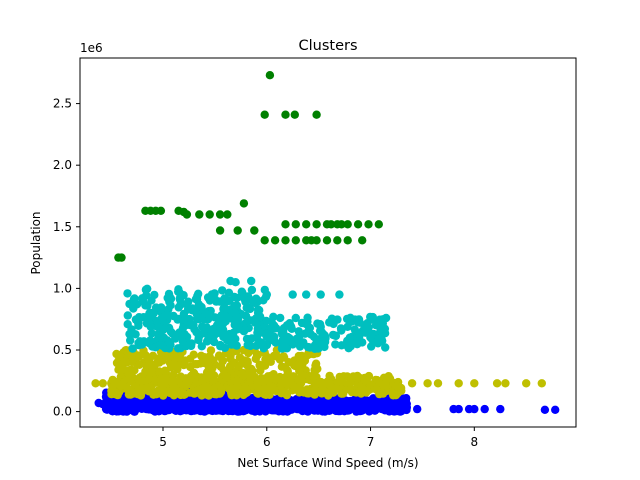  Describe the element at coordinates (62, 165) in the screenshot. I see `y-tick-label: 2.0` at that location.